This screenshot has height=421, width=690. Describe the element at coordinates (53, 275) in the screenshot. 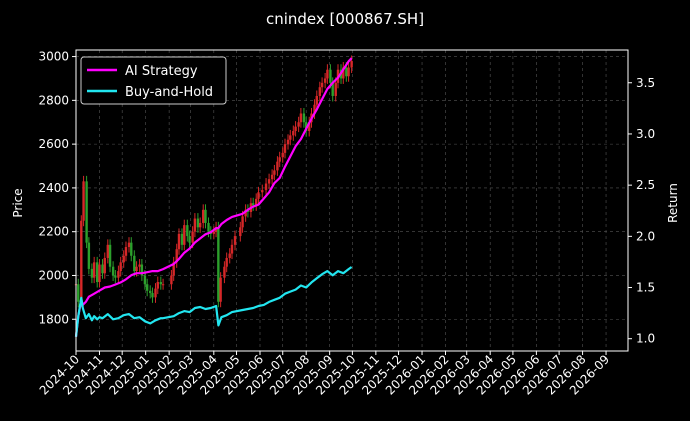

I see `y-left-tick-label: 2000` at that location.